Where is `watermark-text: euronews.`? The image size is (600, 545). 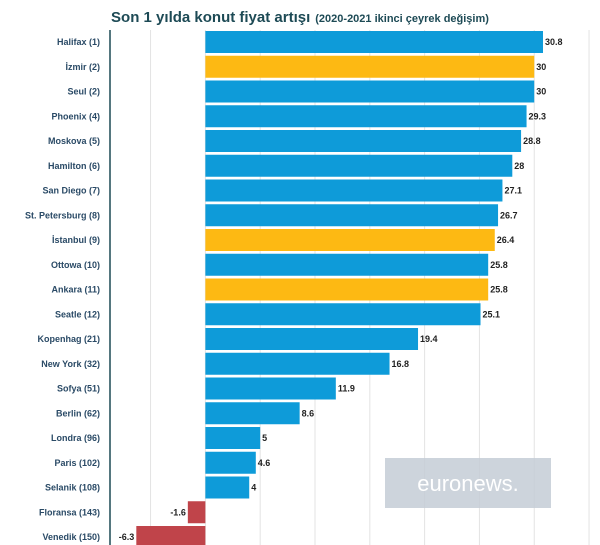
watermark-text: euronews. is located at coordinates (468, 483).